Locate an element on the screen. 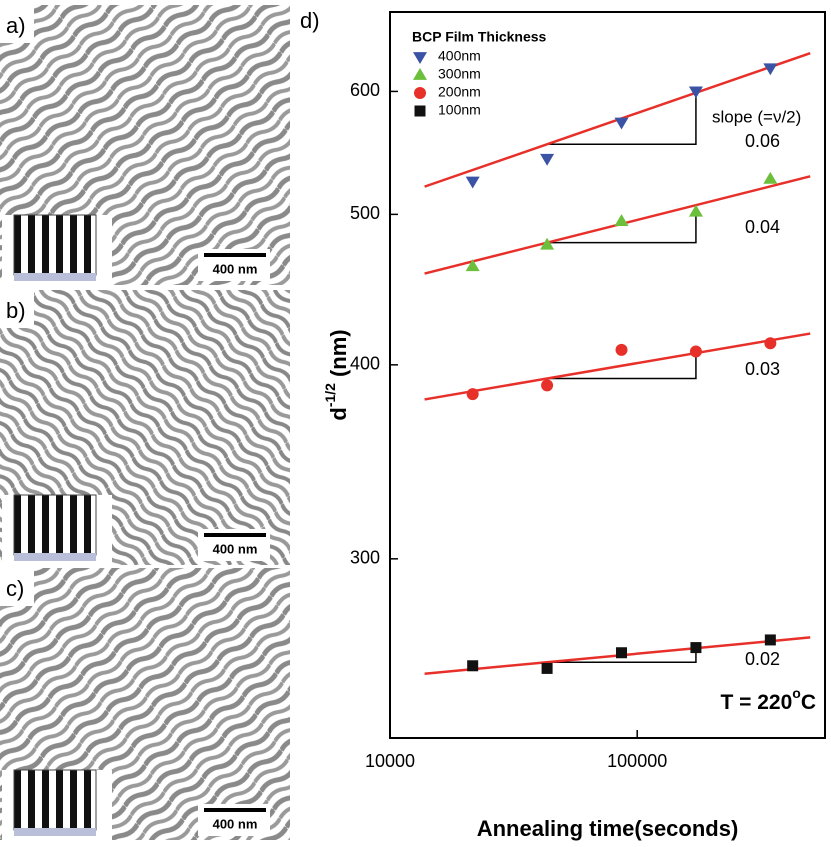  panel-label: b) is located at coordinates (16, 310).